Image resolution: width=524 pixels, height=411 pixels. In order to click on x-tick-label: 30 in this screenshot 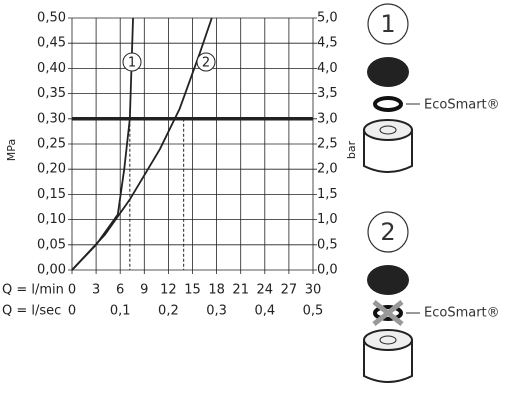, I will do `click(313, 290)`.